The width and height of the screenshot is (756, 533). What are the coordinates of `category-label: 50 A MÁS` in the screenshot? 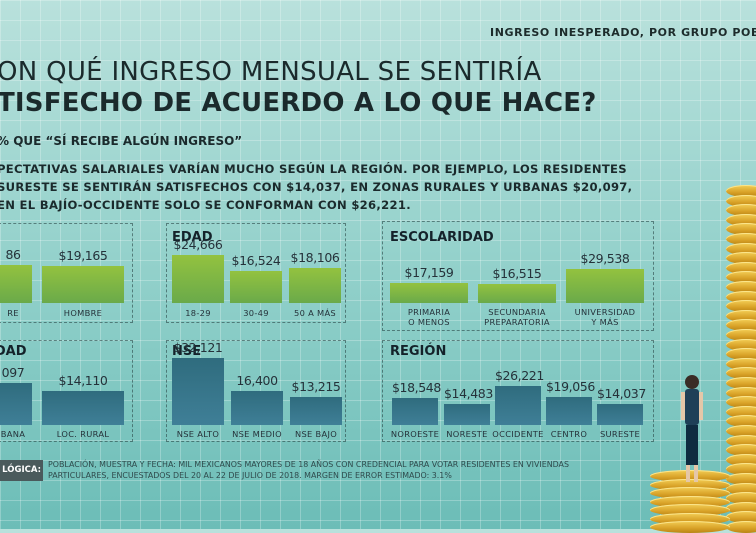 It's located at (314, 313).